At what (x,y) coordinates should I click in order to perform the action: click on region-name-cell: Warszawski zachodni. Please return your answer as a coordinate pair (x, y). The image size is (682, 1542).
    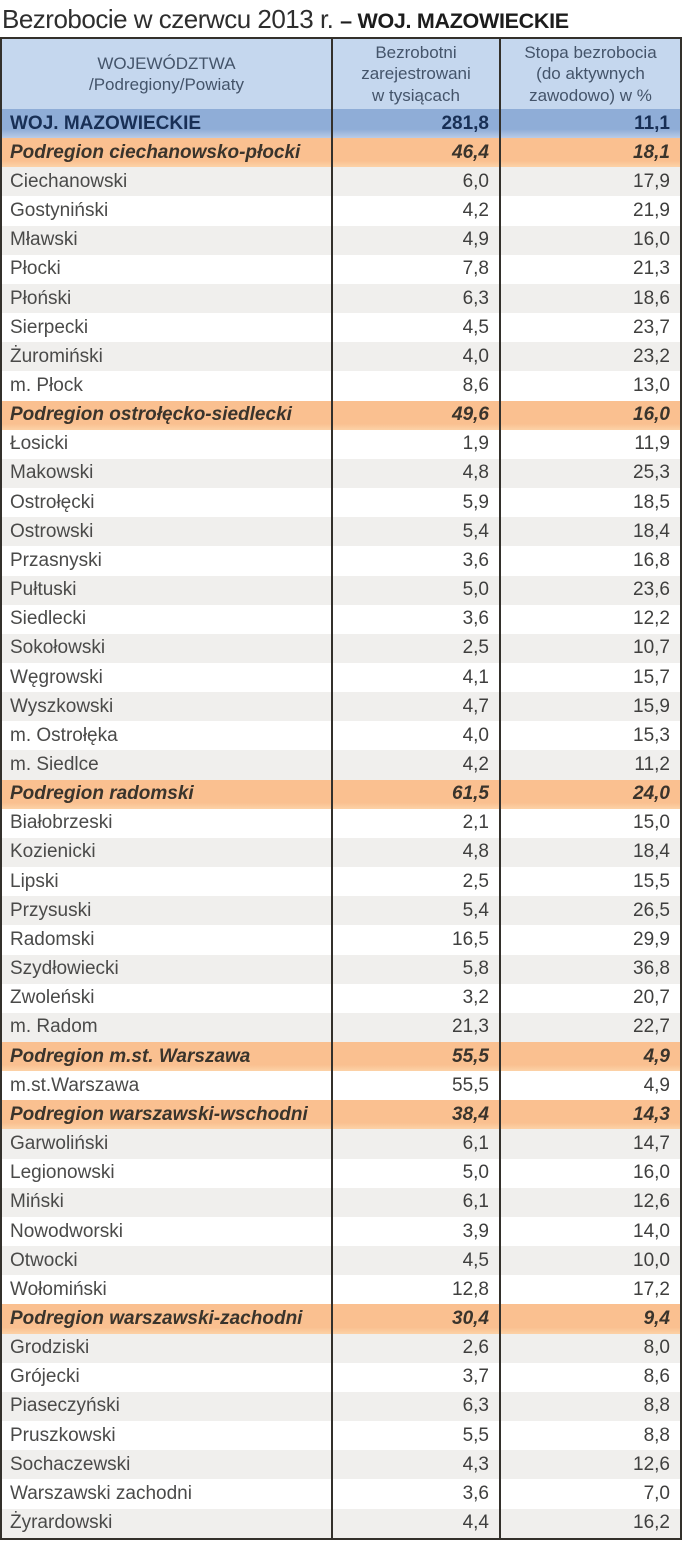
    Looking at the image, I should click on (101, 1493).